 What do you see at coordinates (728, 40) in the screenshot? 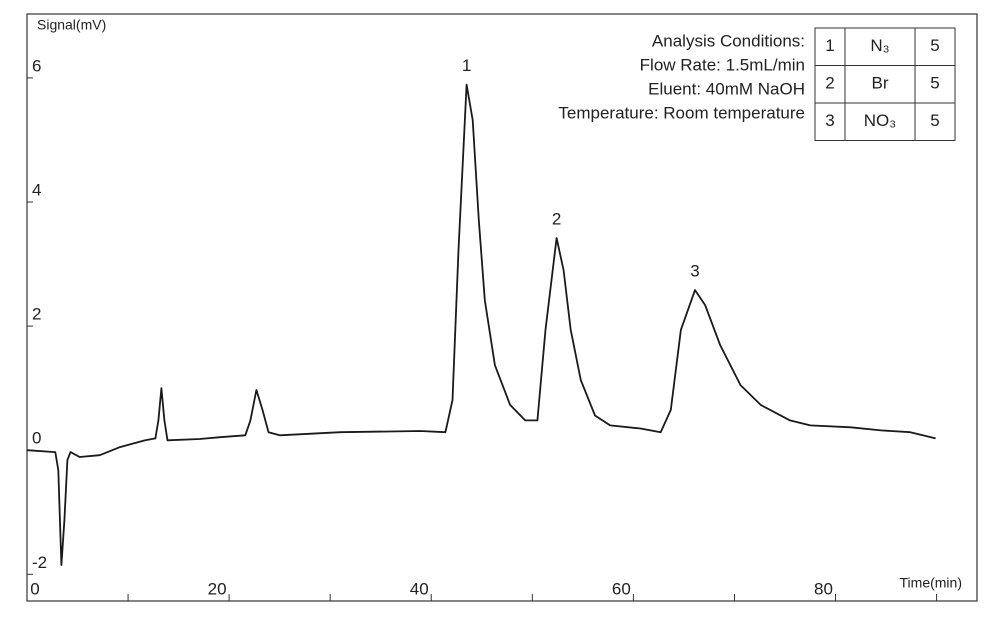
I see `condition-text: Analysis Conditions:` at bounding box center [728, 40].